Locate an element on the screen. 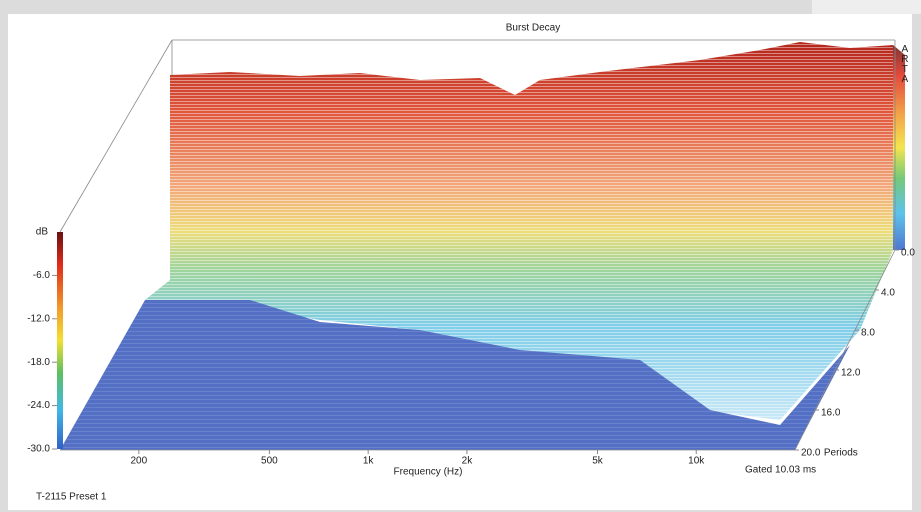 Image resolution: width=921 pixels, height=512 pixels. gate-note: Gated 10.03 ms is located at coordinates (780, 470).